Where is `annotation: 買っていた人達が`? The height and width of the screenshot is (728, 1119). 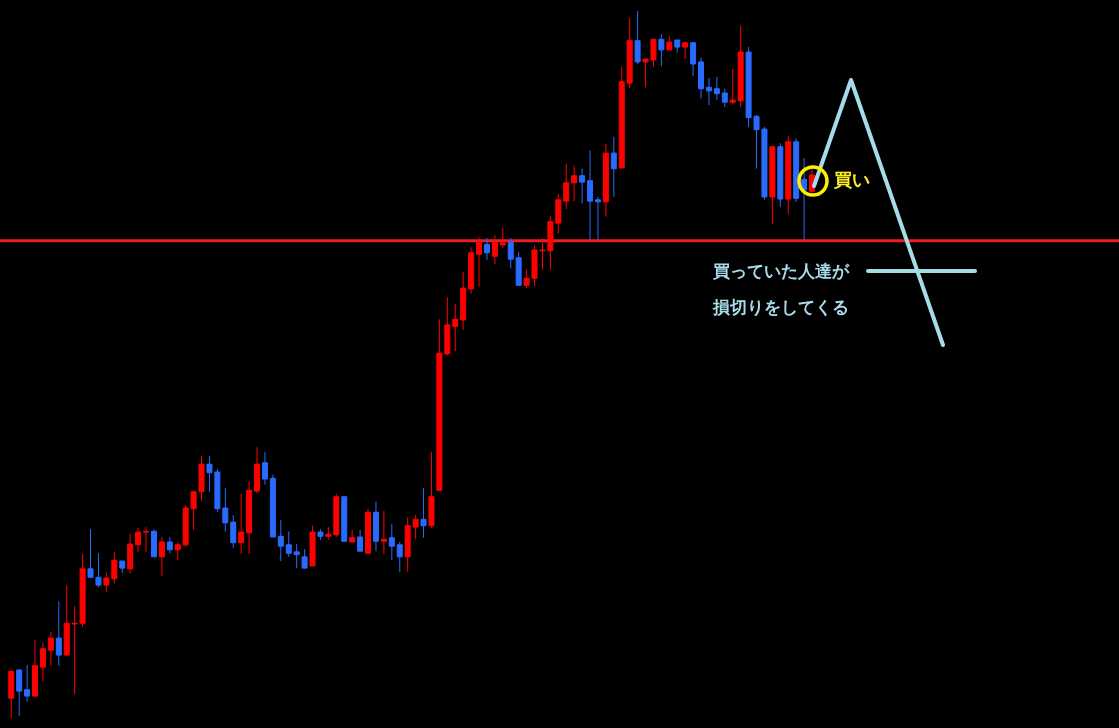
annotation: 買っていた人達が is located at coordinates (781, 271).